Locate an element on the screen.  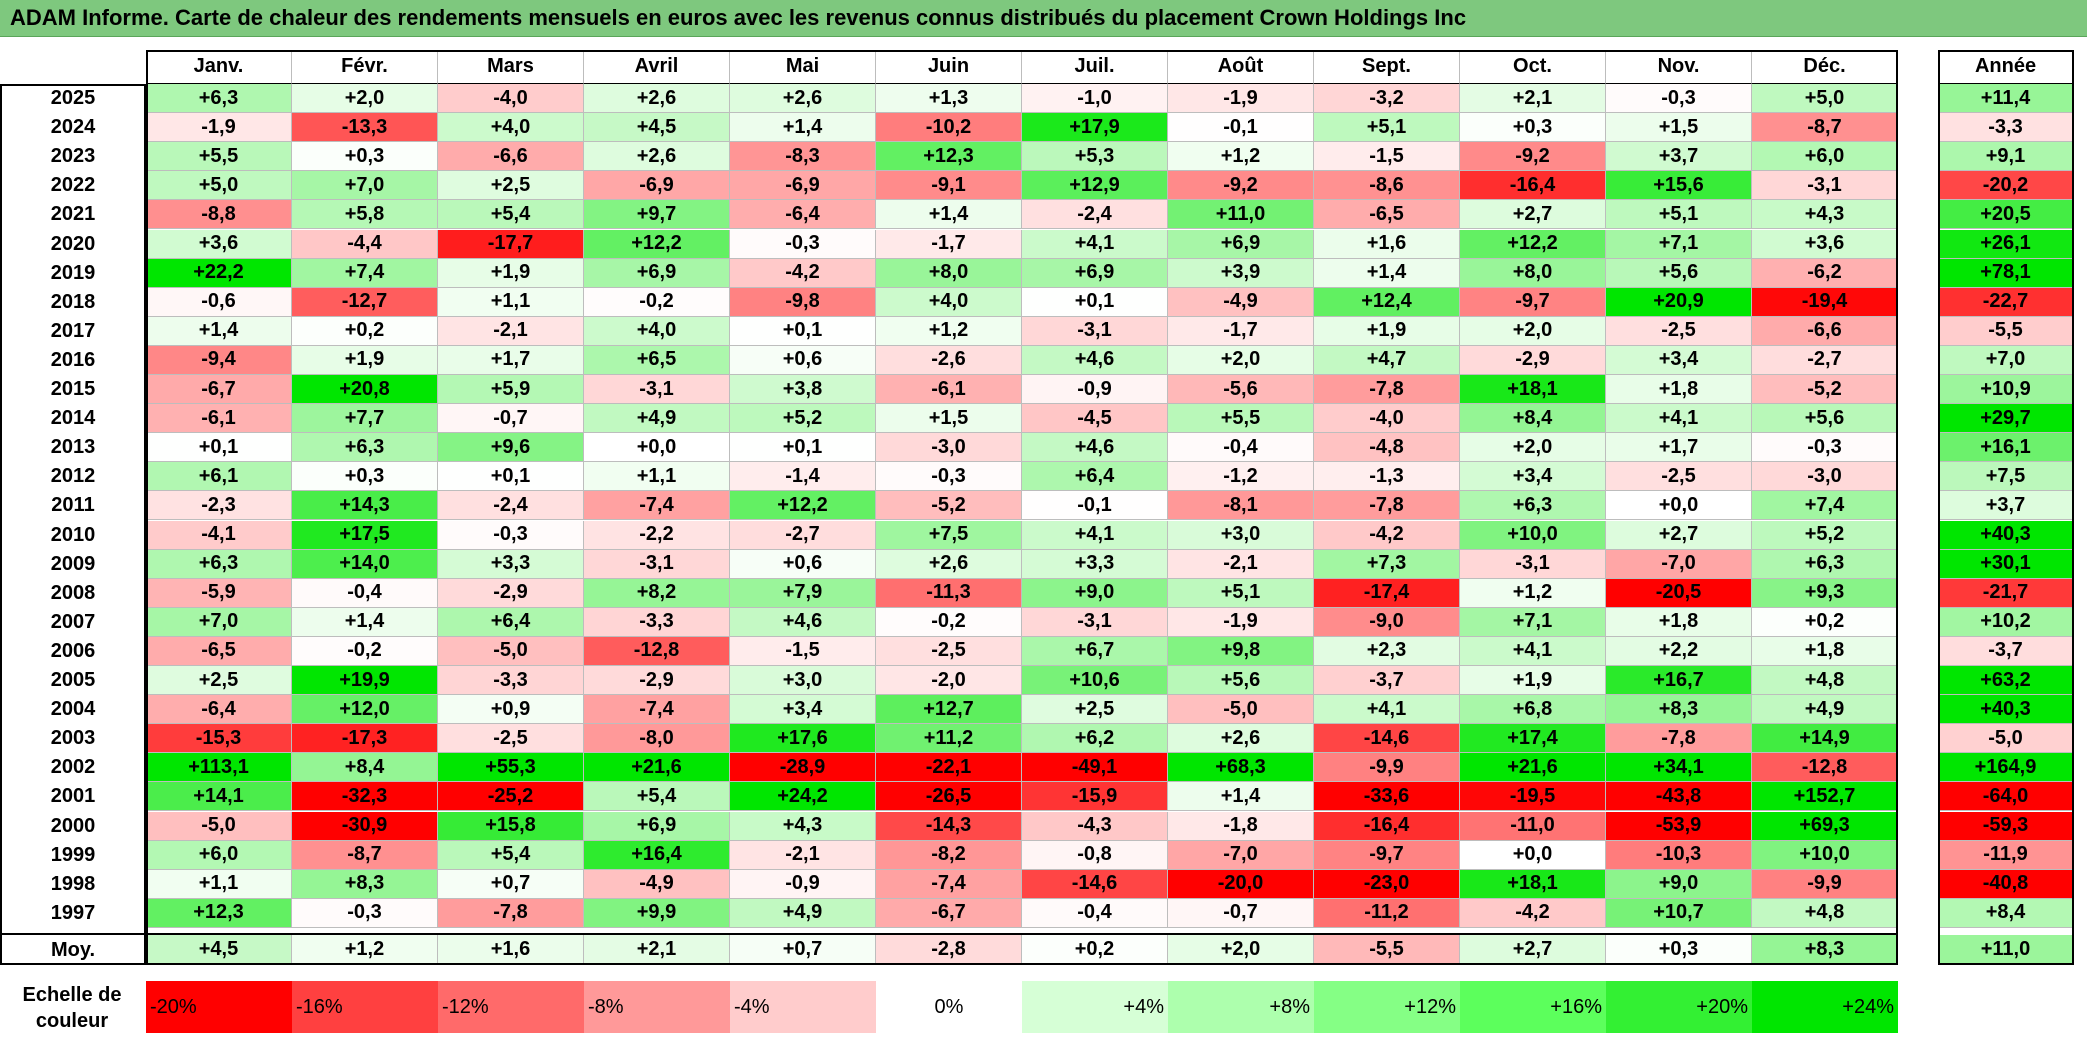
heatmap-cell: +12,3 is located at coordinates (949, 157).